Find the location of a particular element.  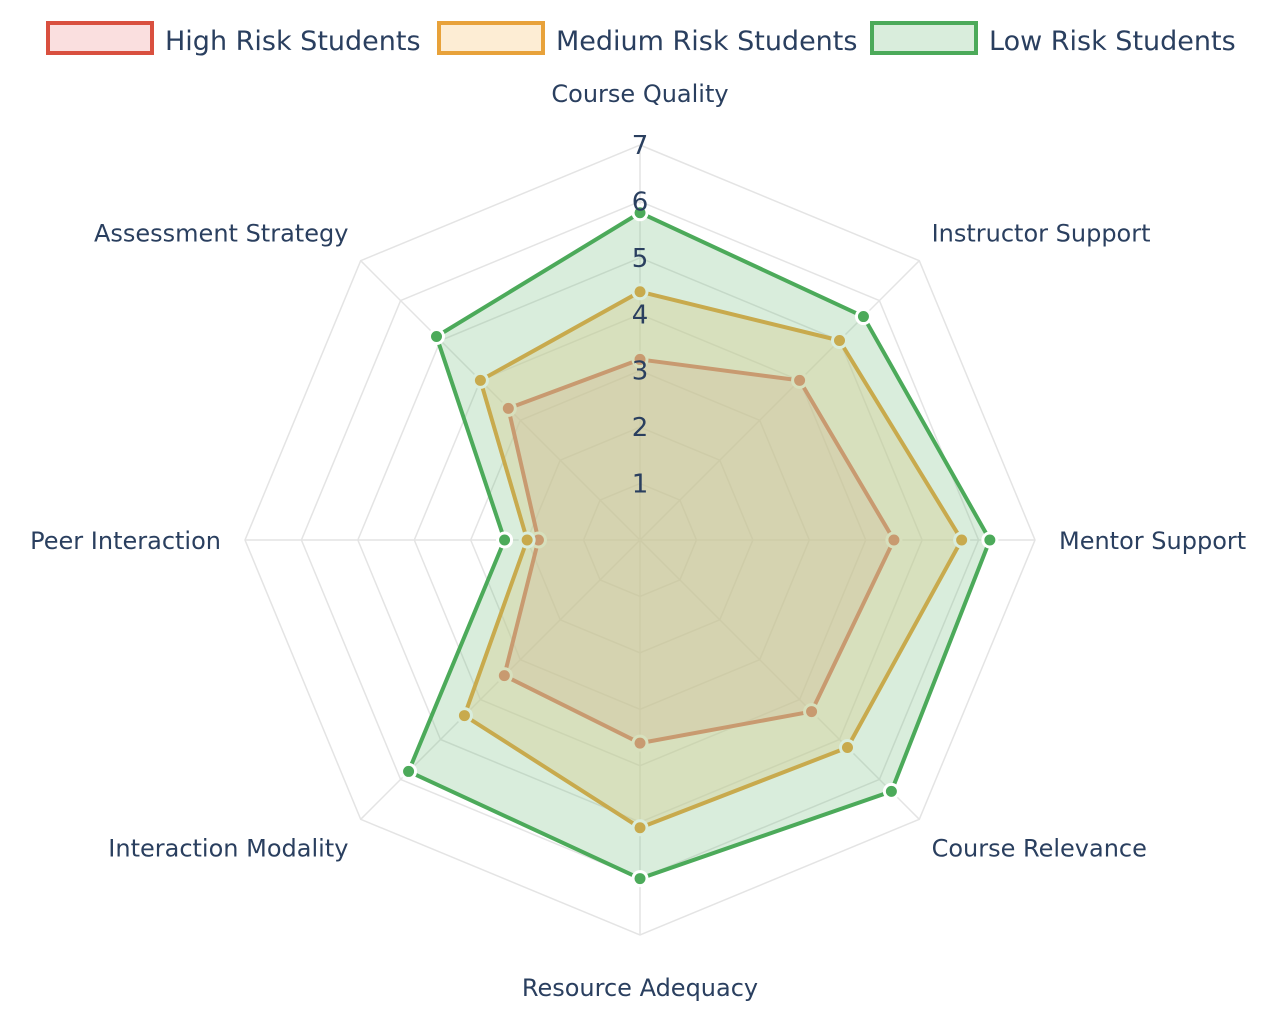

legend-item-medium-risk-students: Medium Risk Students is located at coordinates (647, 39).